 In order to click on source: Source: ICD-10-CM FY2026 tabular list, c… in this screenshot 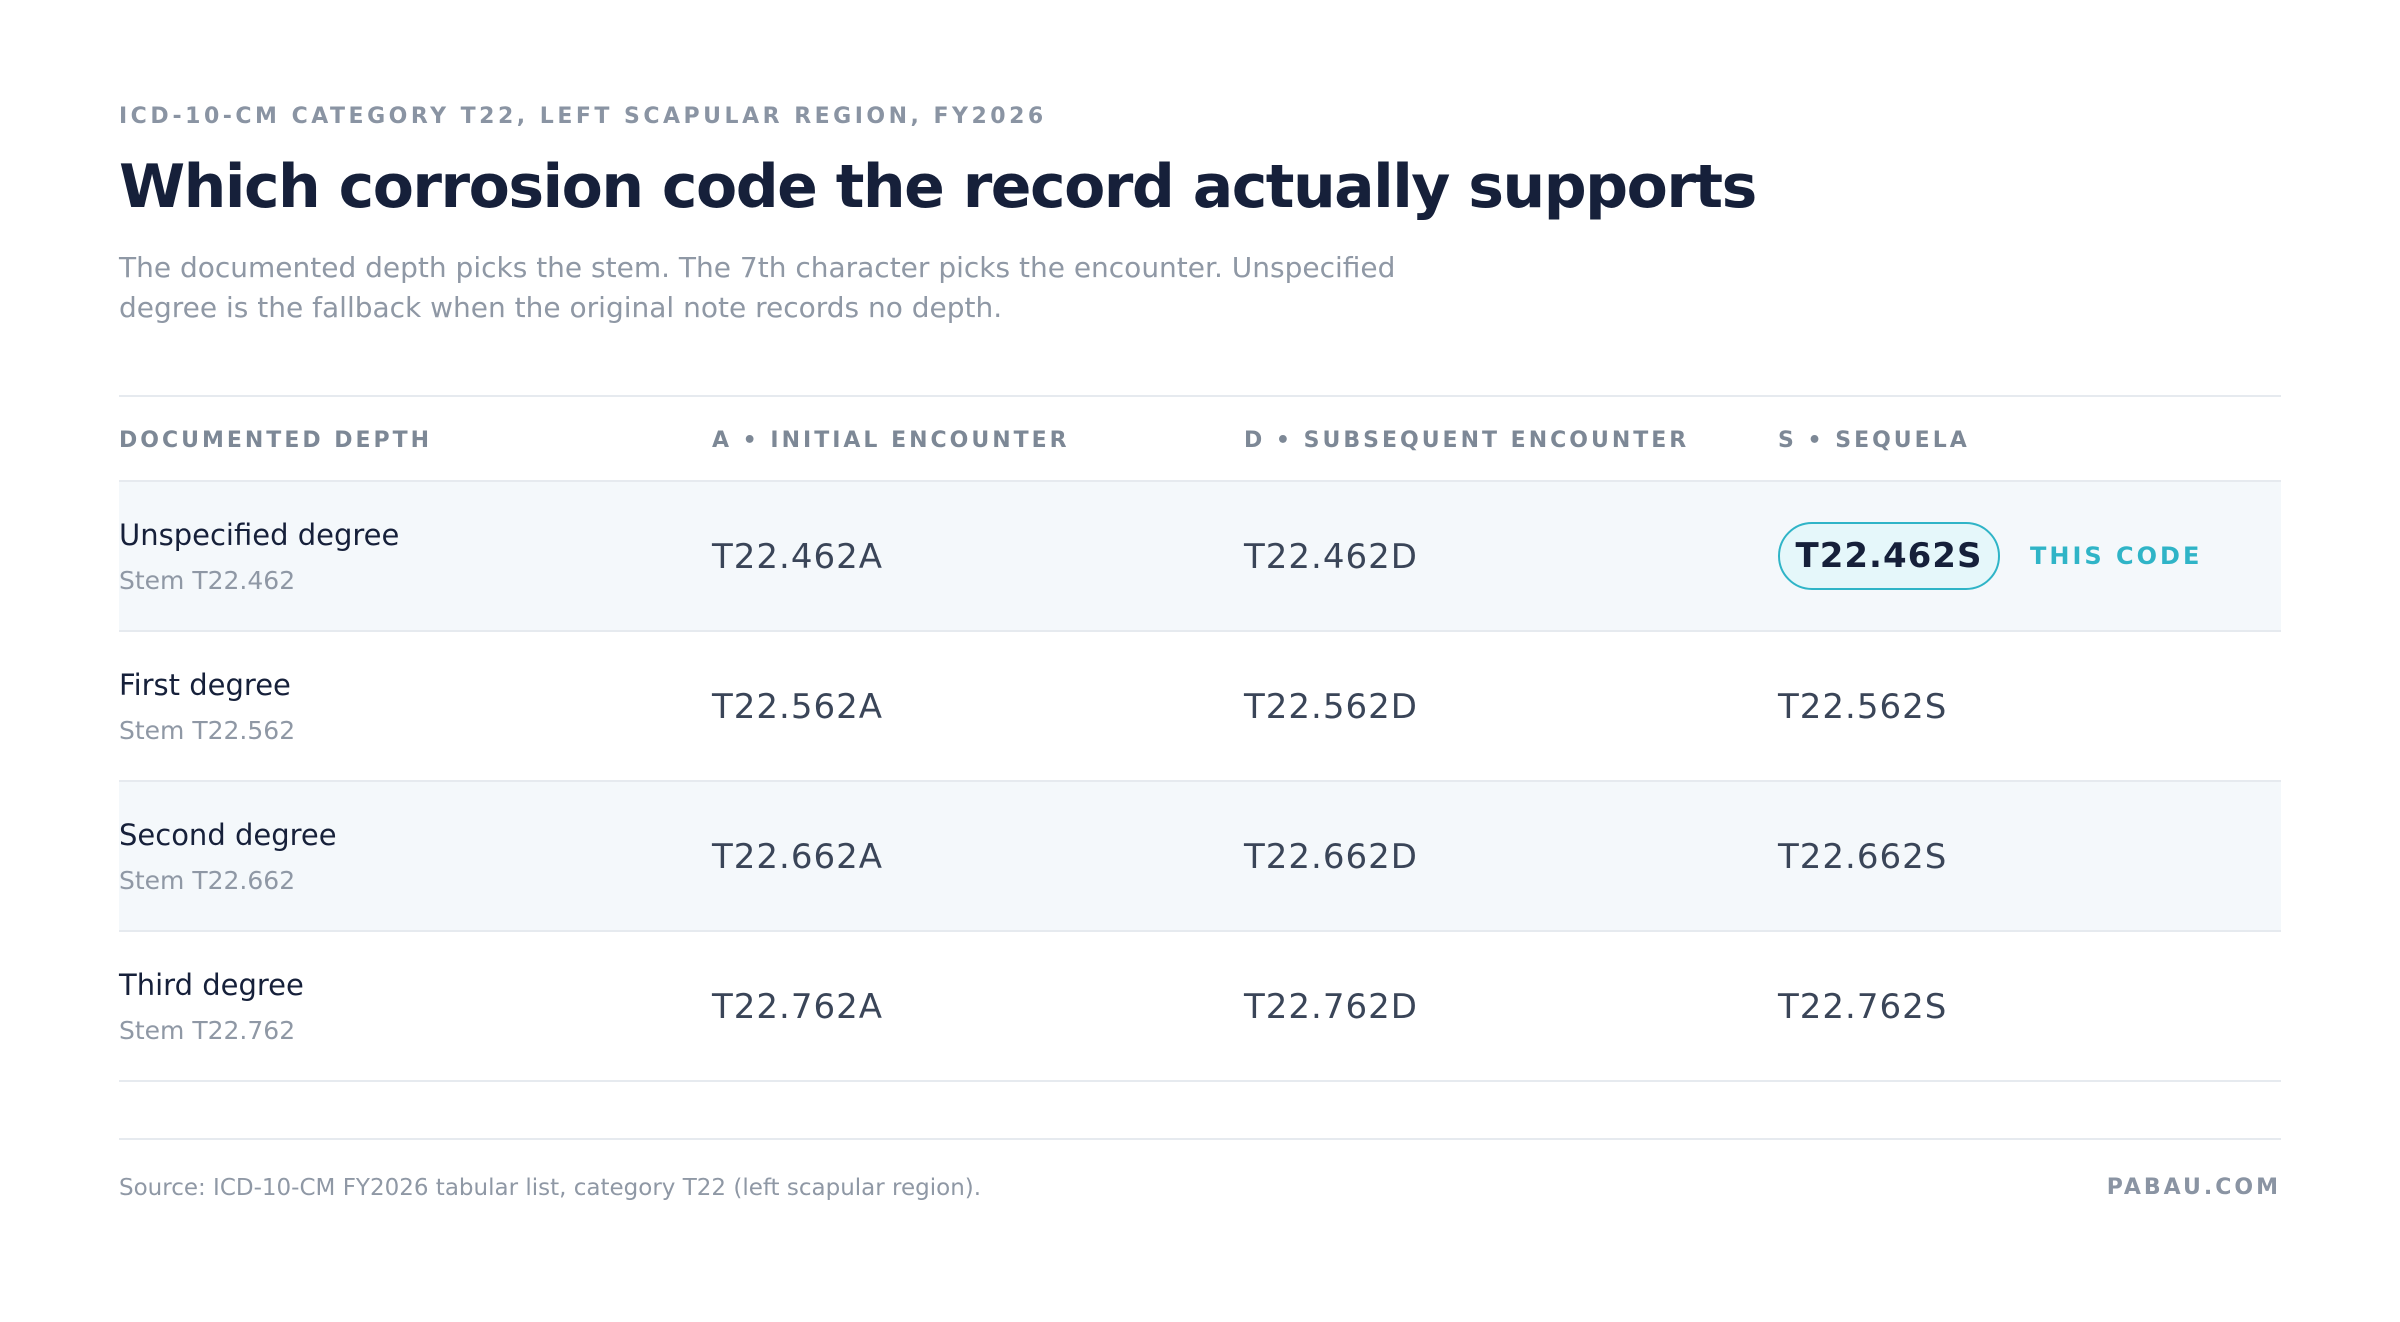, I will do `click(550, 1188)`.